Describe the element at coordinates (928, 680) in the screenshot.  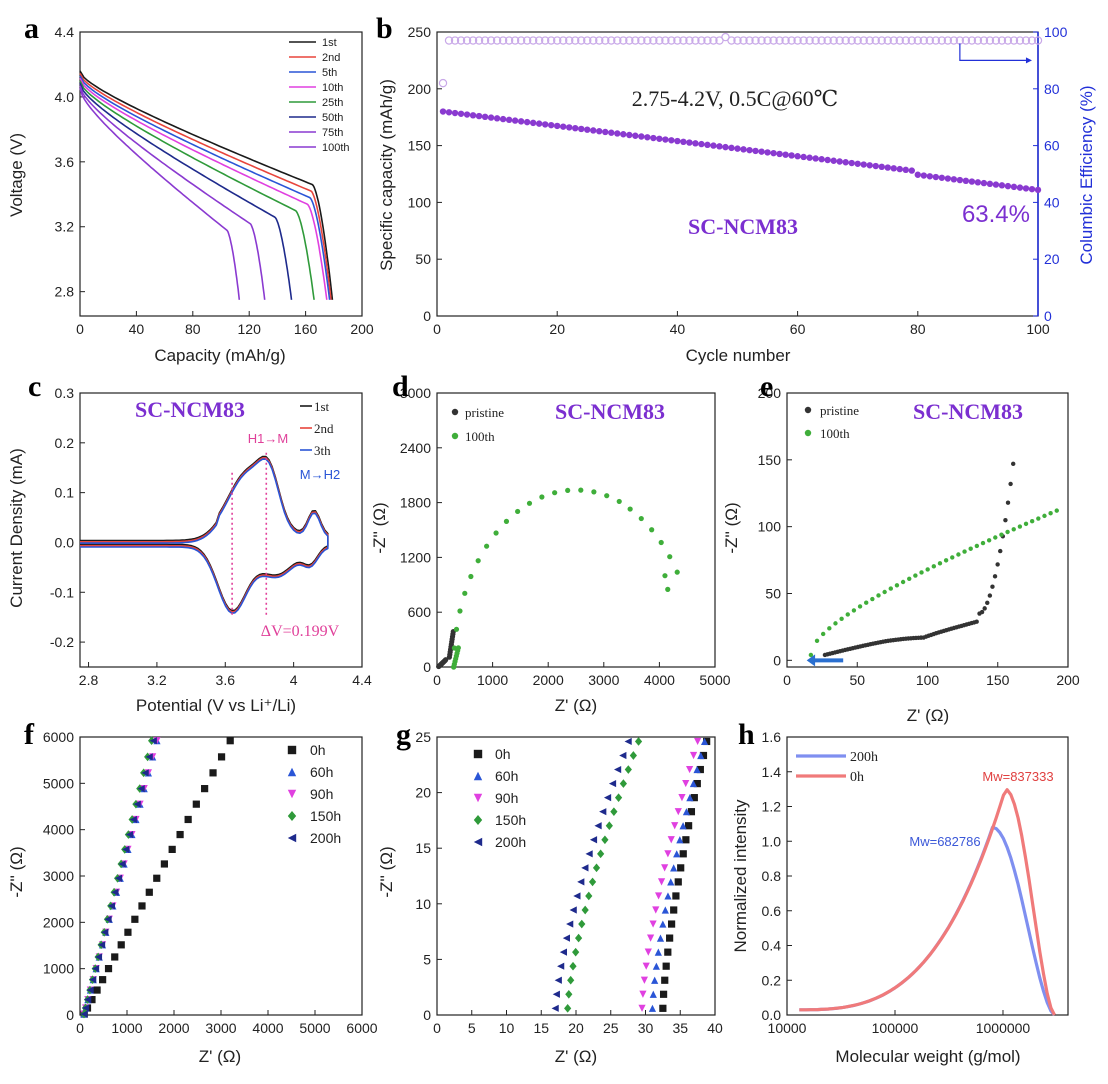
I see `x-tick-label: 100` at that location.